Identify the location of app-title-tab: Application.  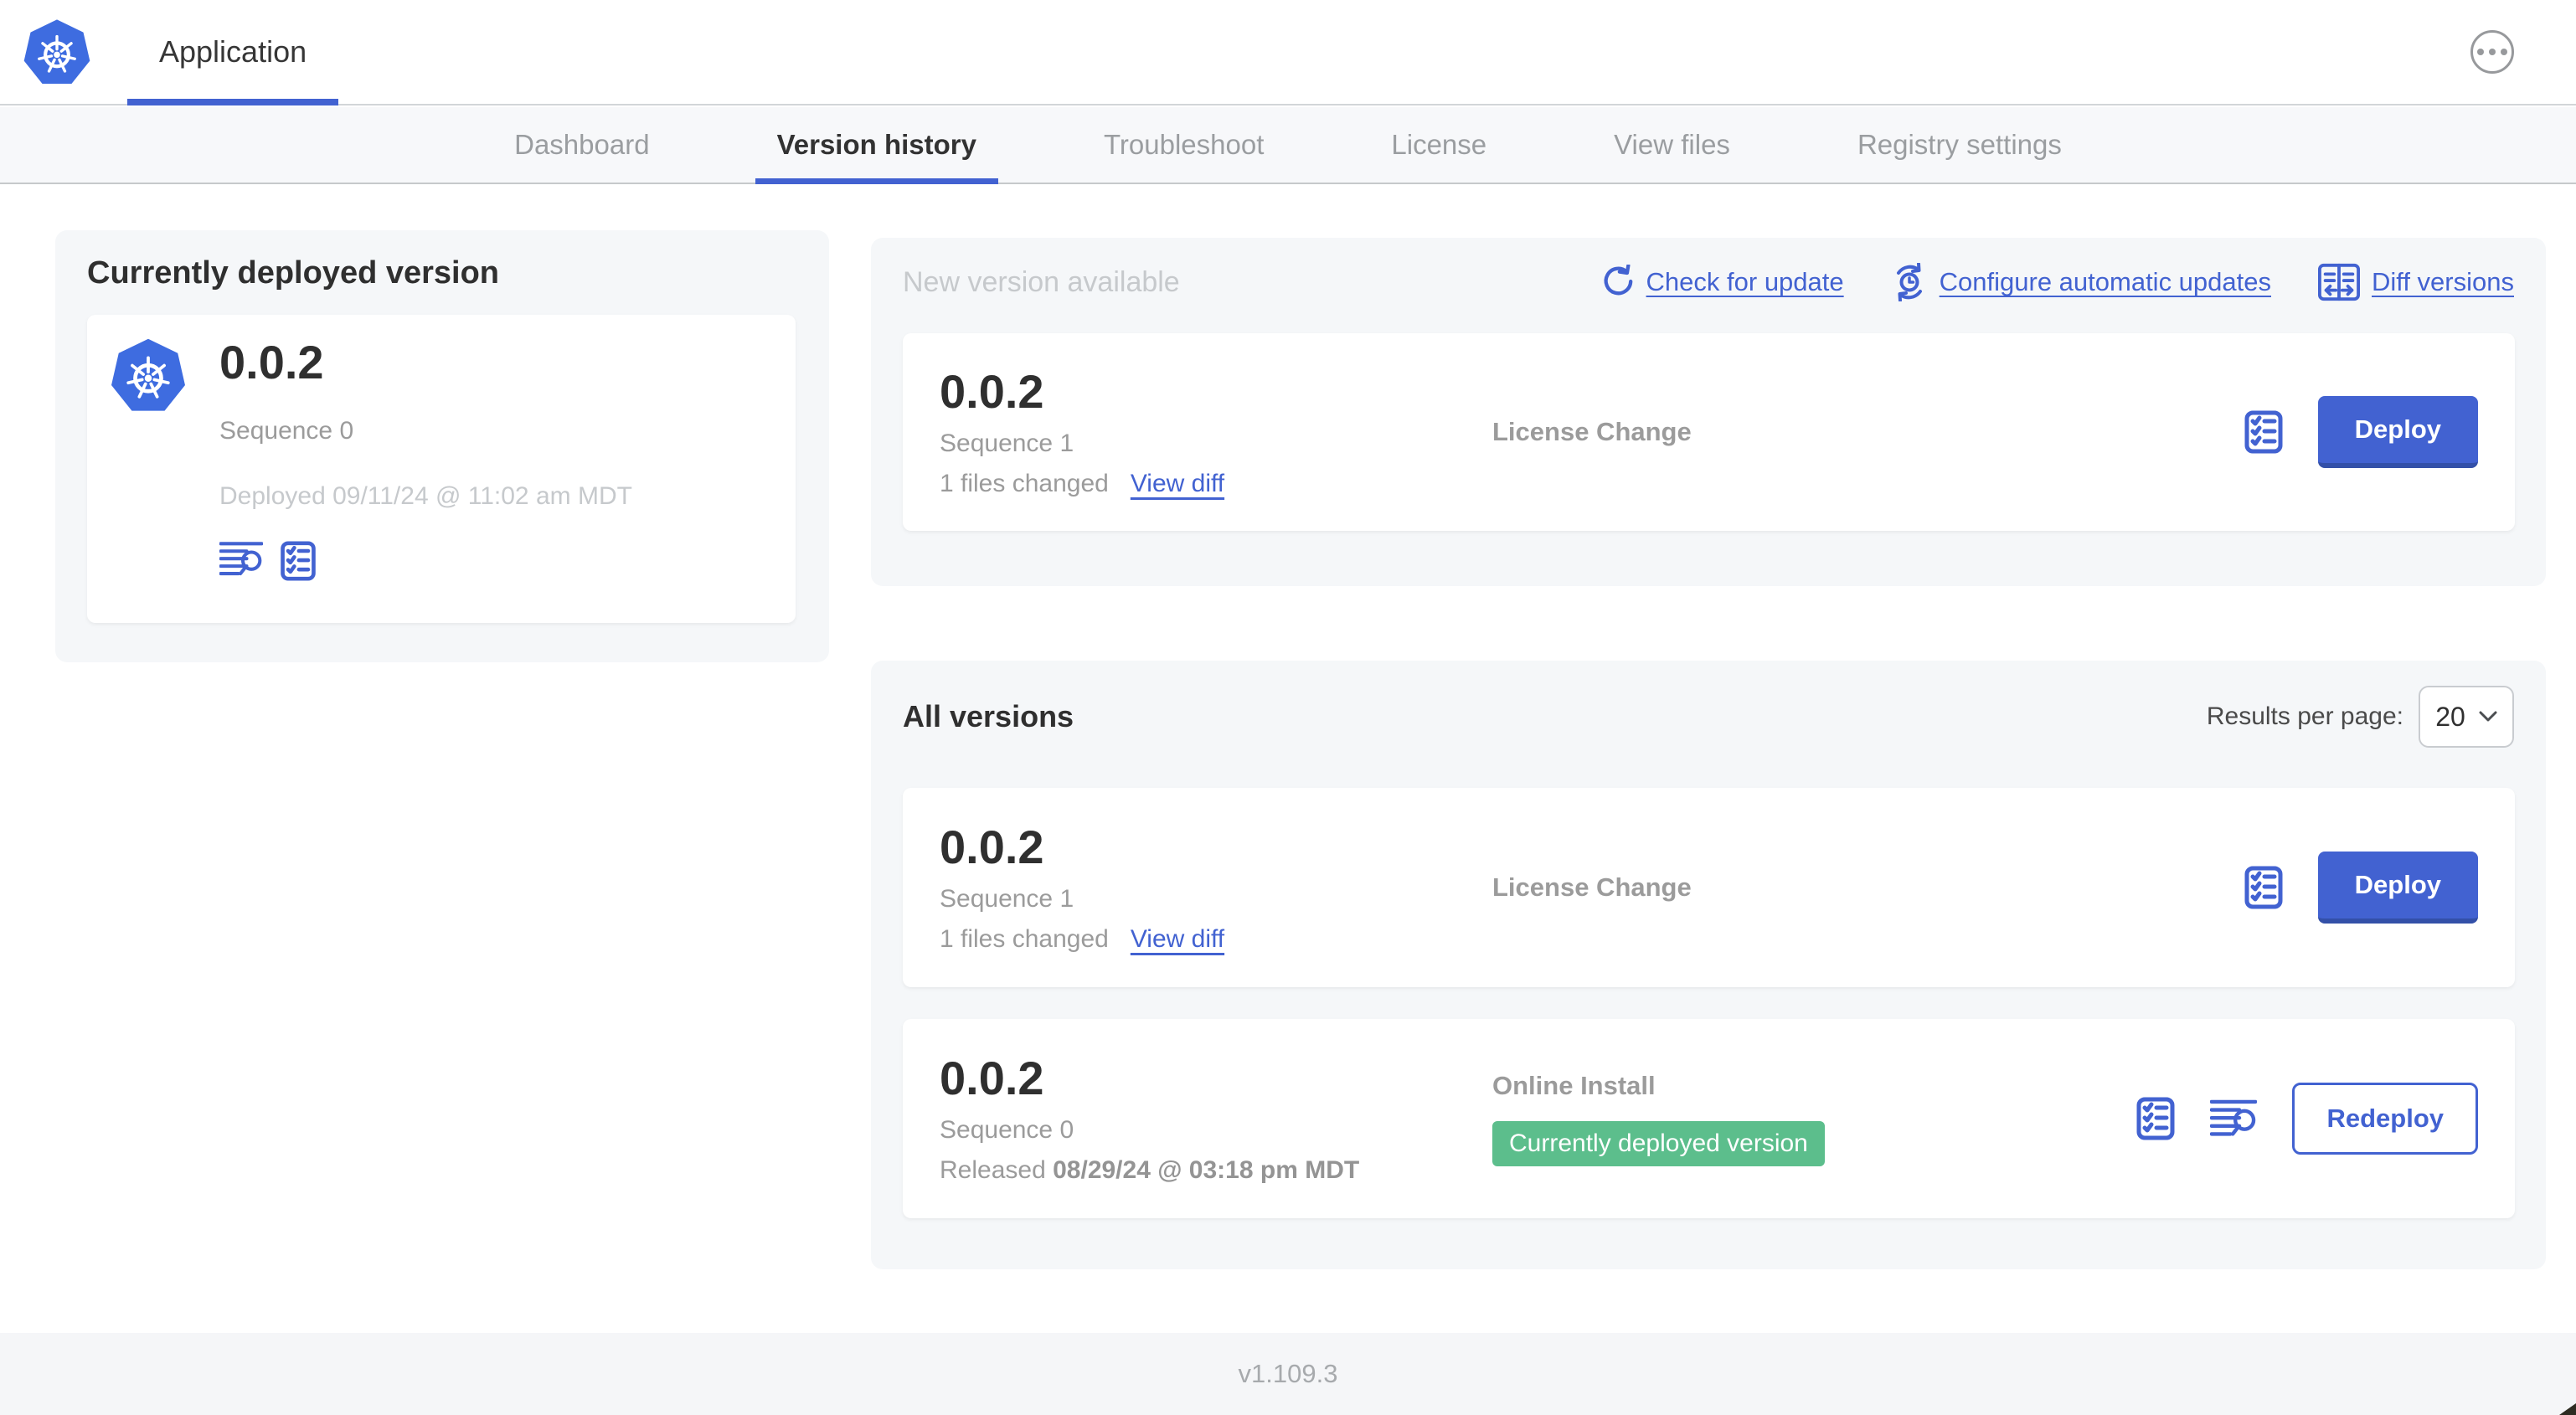
(233, 52).